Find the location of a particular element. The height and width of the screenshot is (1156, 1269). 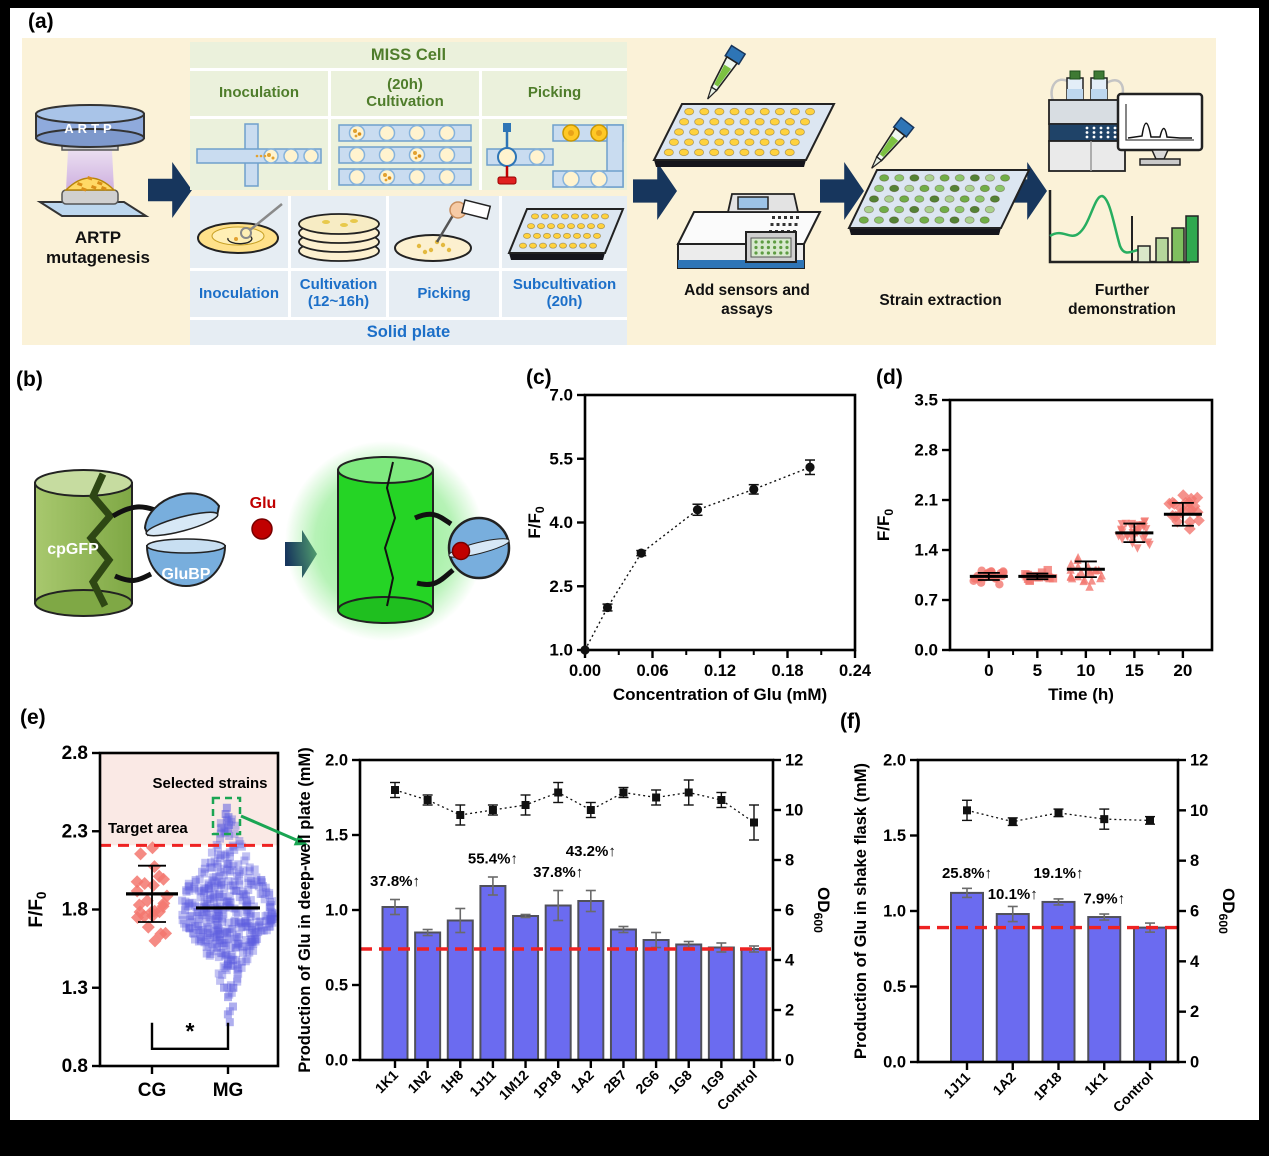

colony-picking-icon is located at coordinates (443, 230).